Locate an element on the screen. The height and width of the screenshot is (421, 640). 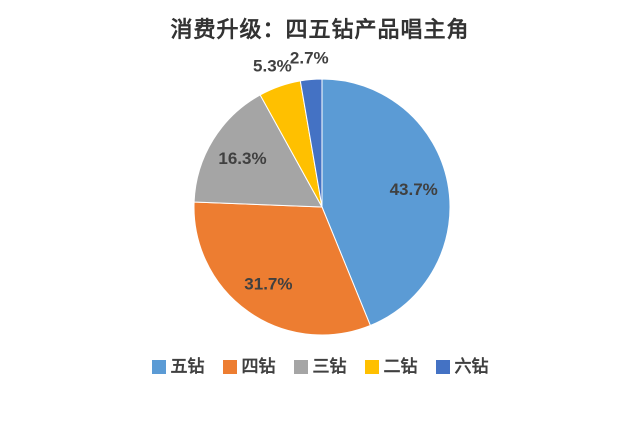
legend-item-三钻: 三钻 is located at coordinates (320, 366).